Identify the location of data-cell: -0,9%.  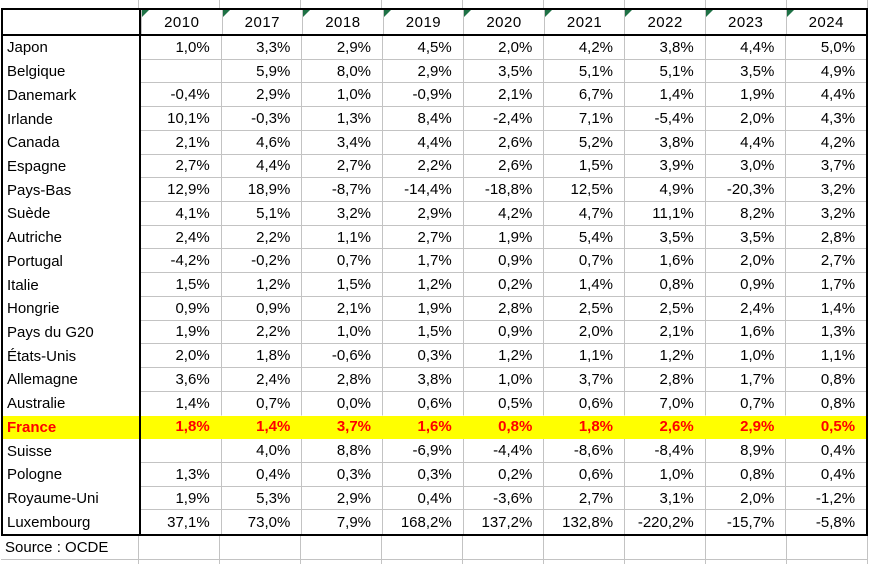
(422, 95).